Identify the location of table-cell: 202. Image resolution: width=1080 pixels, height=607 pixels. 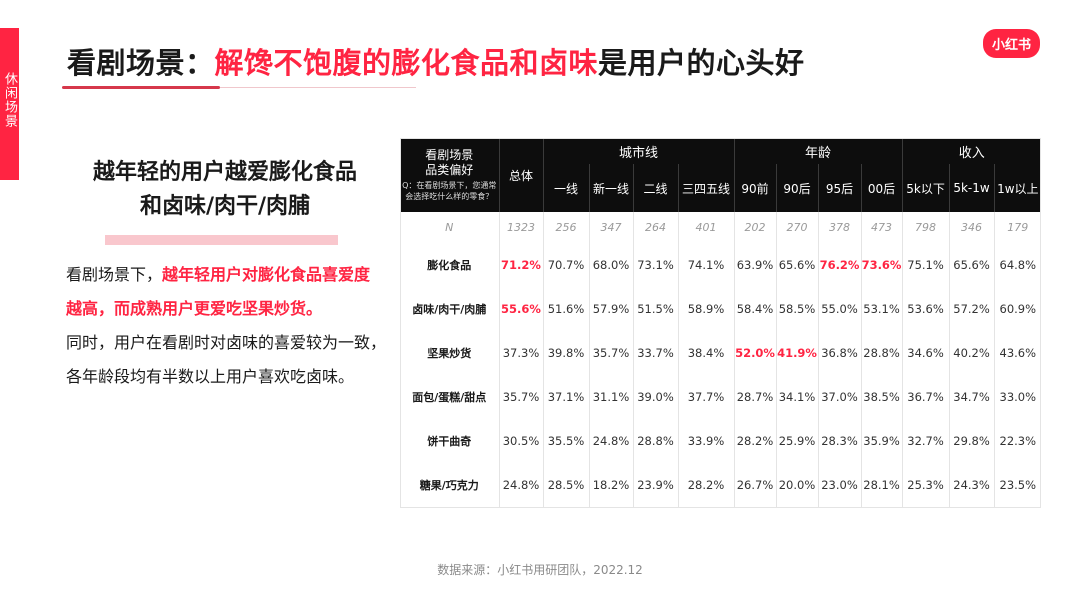
(755, 227).